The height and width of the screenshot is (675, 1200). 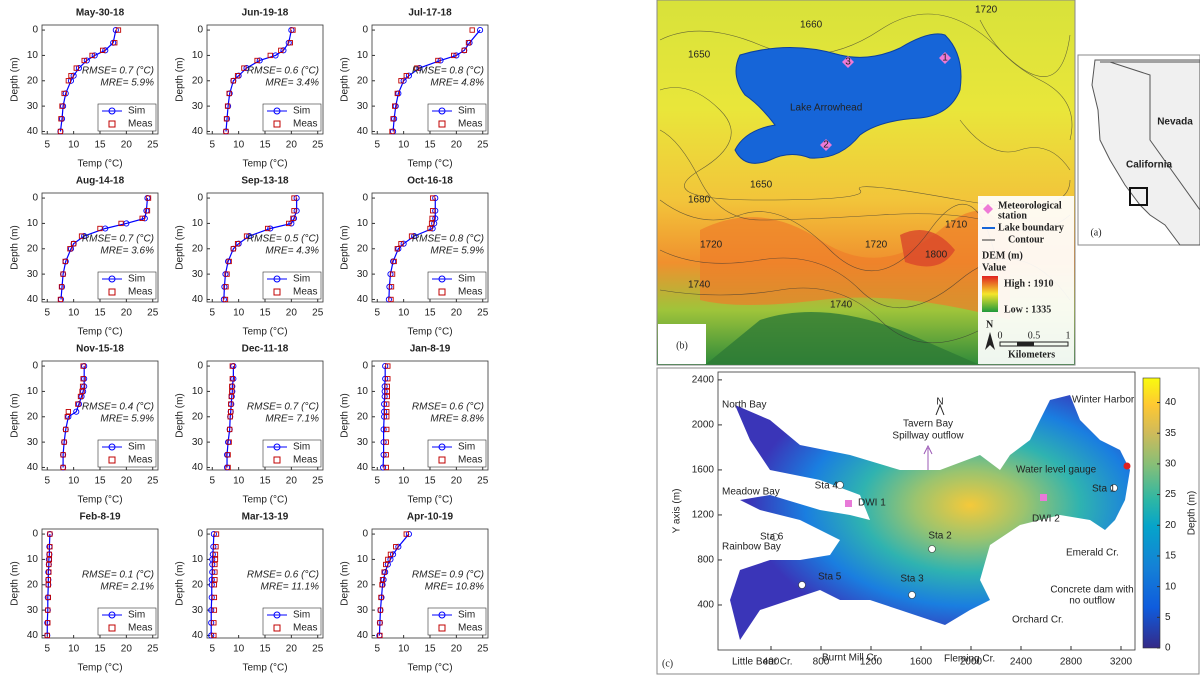 I want to click on annotation: RMSE= 0.1 (°C), so click(x=118, y=575).